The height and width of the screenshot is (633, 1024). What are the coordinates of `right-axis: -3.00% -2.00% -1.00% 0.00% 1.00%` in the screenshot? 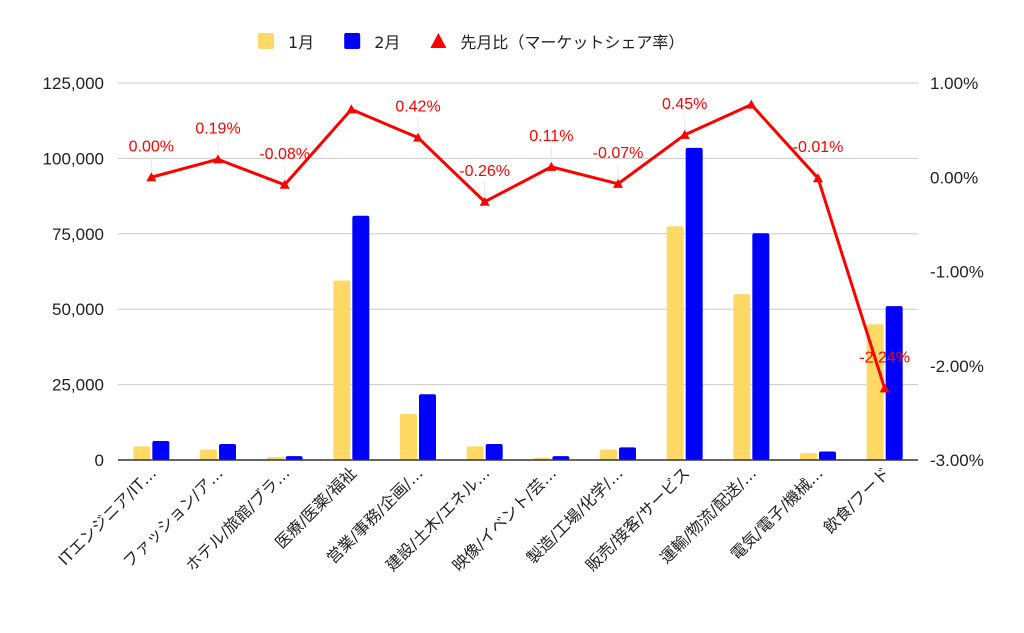 It's located at (957, 272).